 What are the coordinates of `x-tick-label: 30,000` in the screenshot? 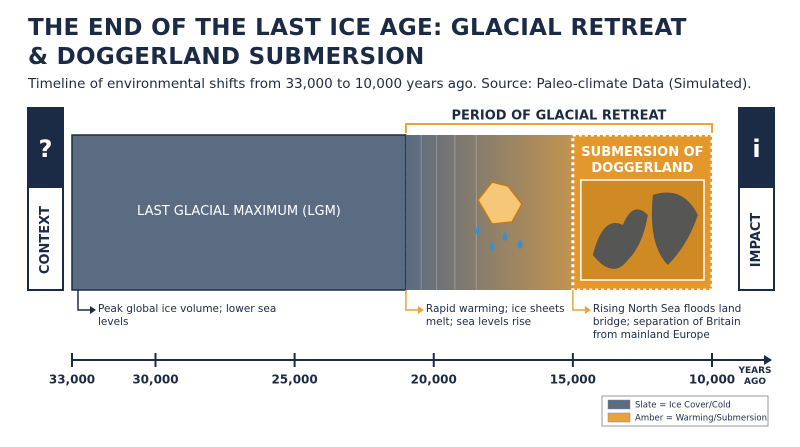 It's located at (155, 380).